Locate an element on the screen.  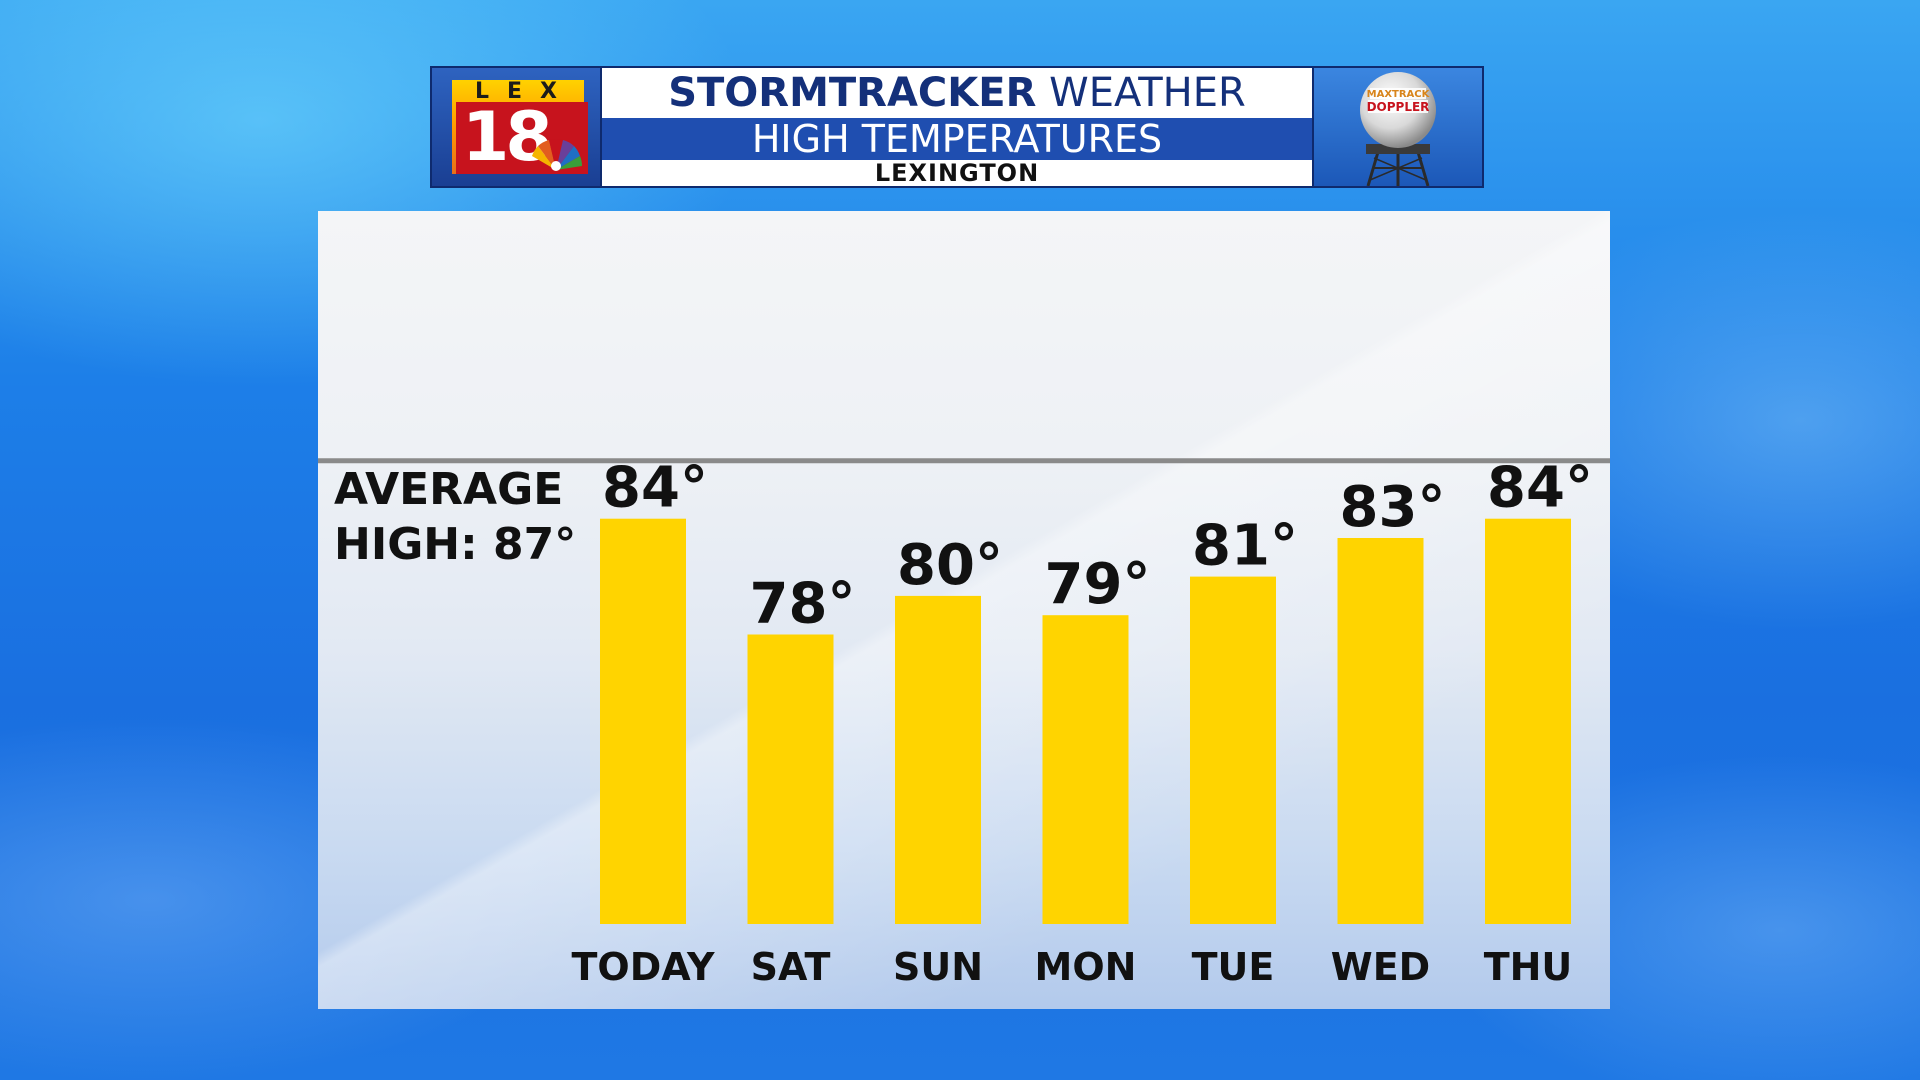
radar-tower-icon: MAXTRACK DOPPLER is located at coordinates (1398, 129).